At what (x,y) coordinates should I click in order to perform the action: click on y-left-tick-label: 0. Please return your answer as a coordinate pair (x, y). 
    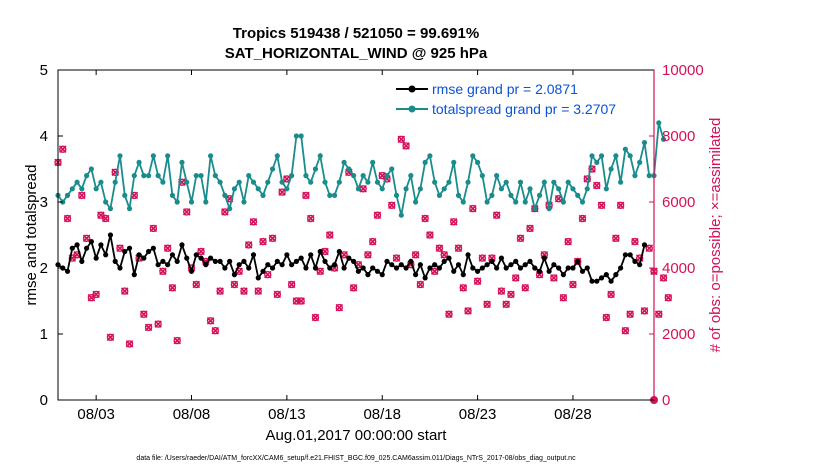
    Looking at the image, I should click on (44, 400).